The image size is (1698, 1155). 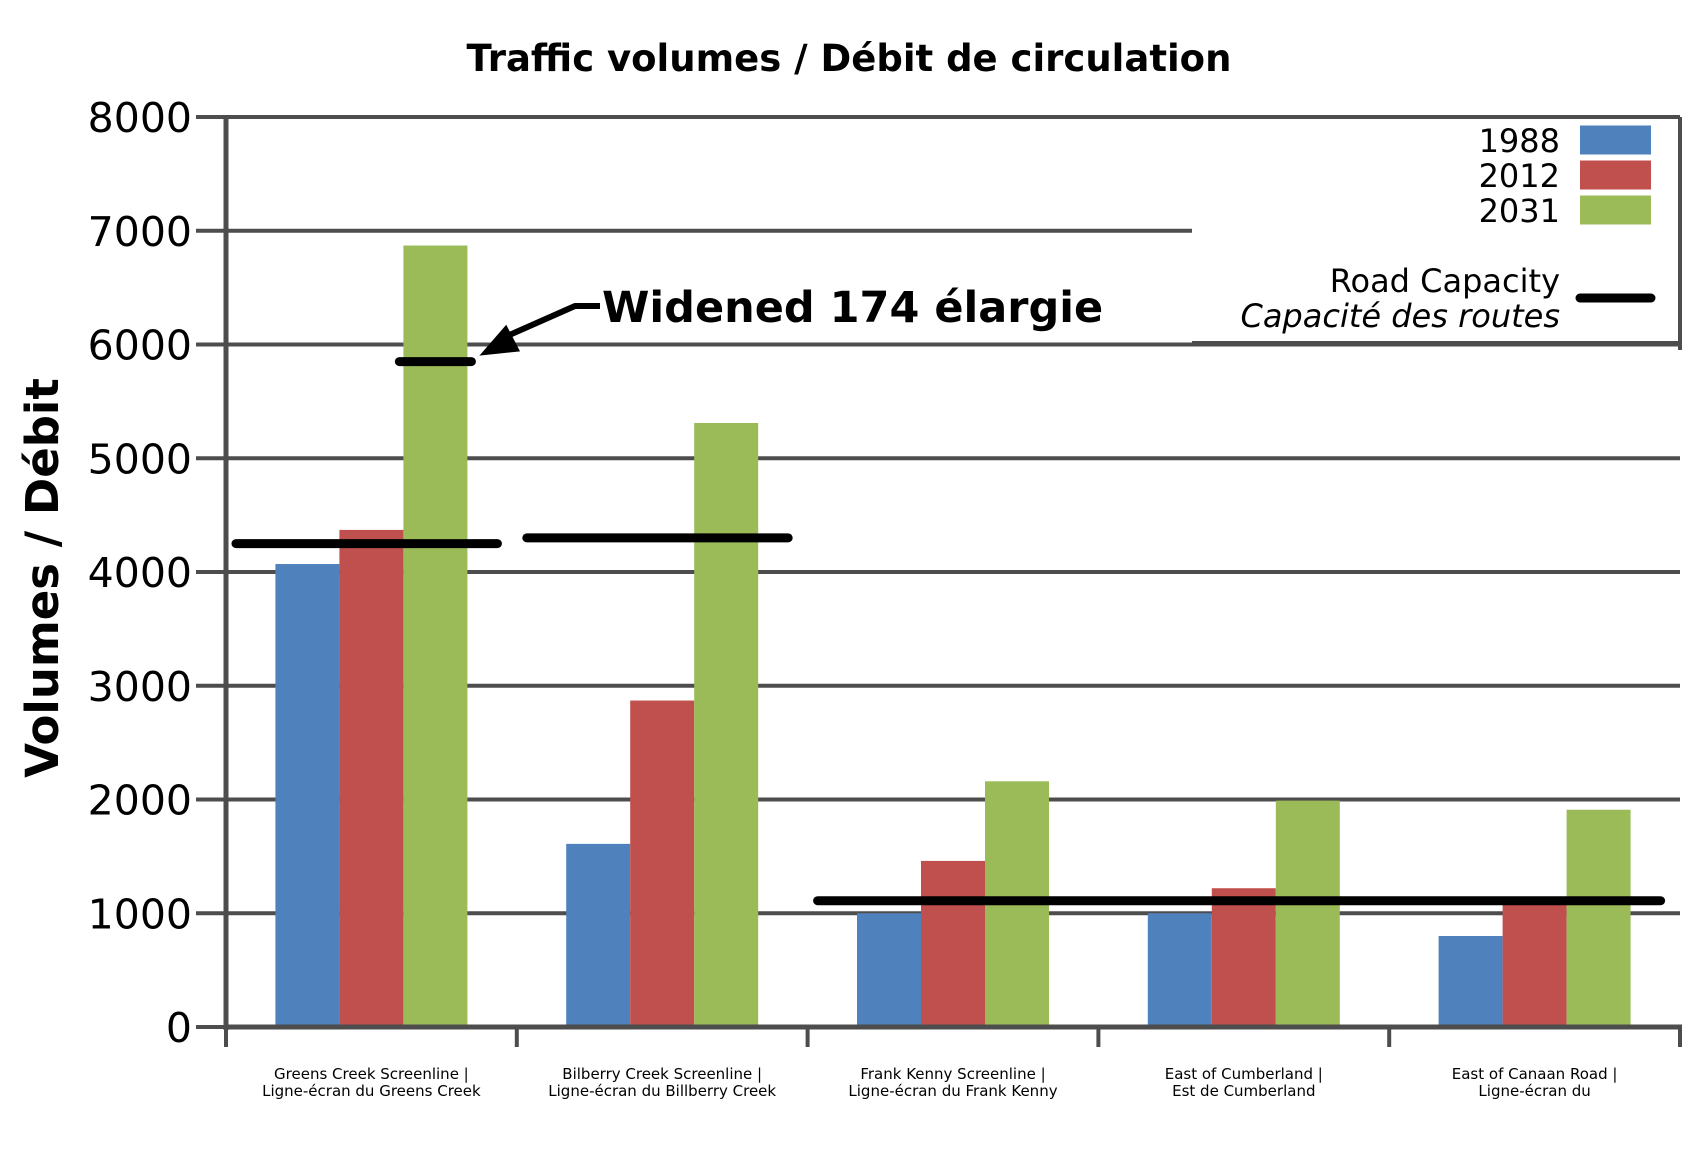 What do you see at coordinates (550, 322) in the screenshot?
I see `annotation-arrow-line` at bounding box center [550, 322].